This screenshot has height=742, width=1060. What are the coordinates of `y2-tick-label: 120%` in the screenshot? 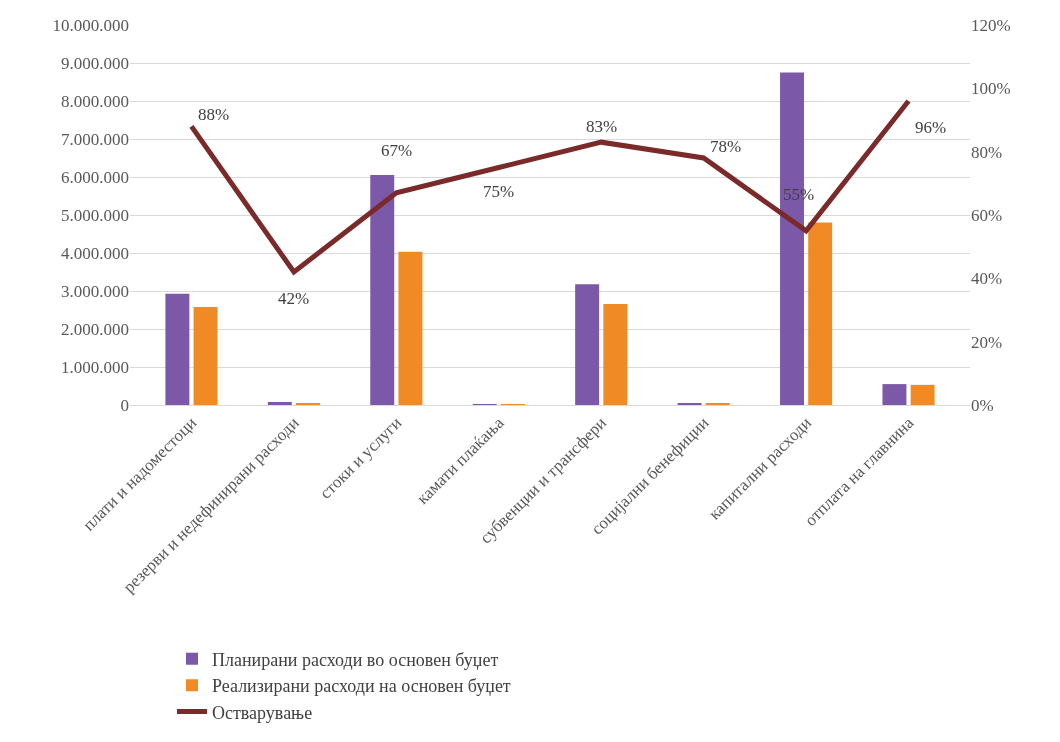 It's located at (991, 25).